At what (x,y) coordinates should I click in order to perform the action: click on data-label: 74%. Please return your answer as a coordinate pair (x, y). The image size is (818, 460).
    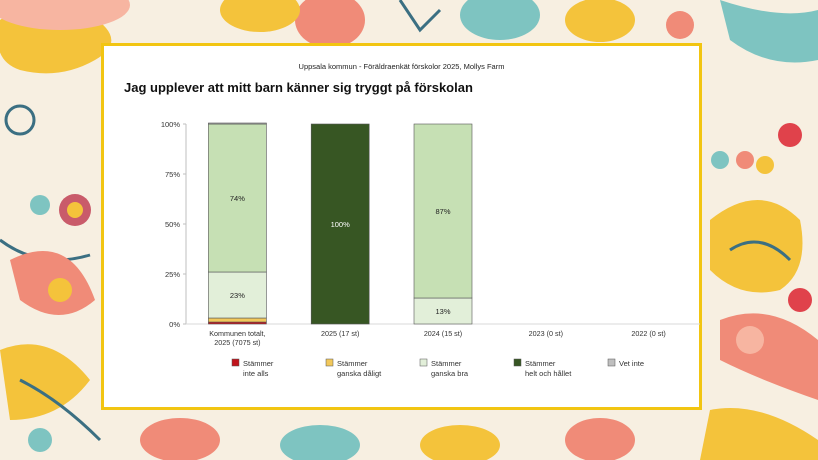
    Looking at the image, I should click on (237, 198).